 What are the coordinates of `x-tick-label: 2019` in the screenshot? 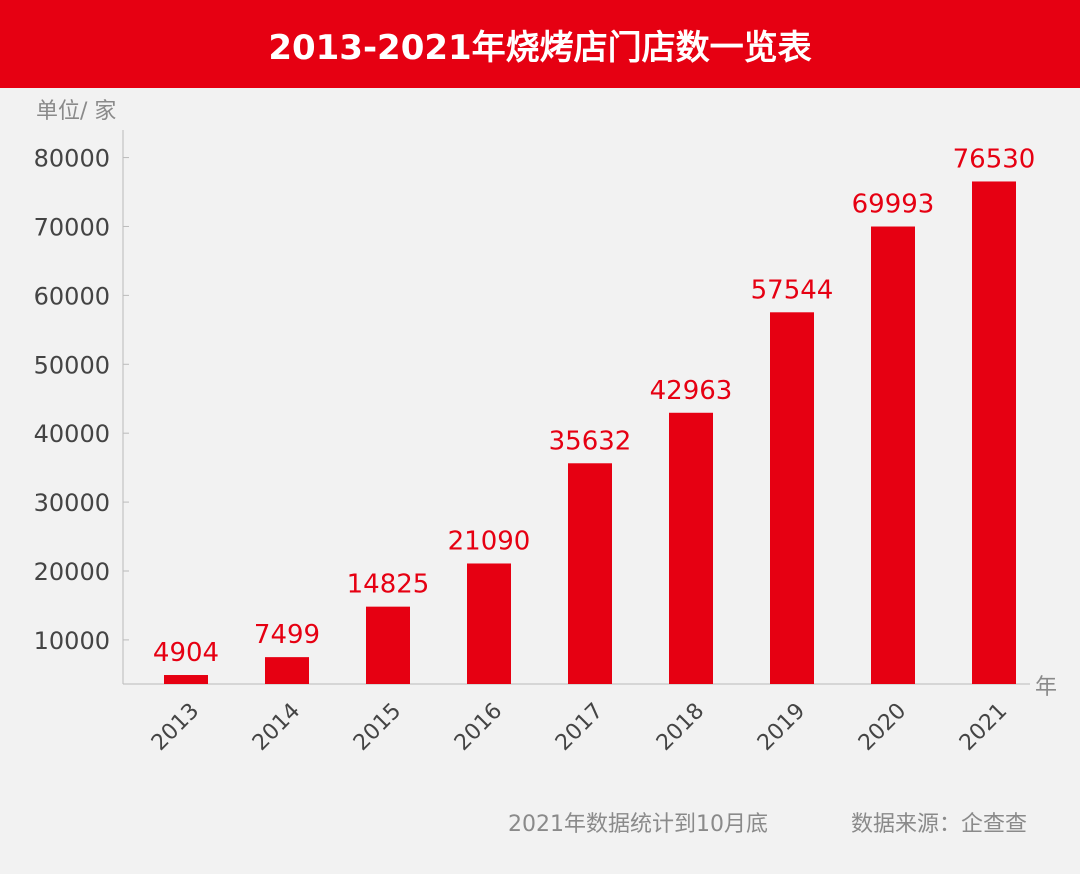 It's located at (781, 727).